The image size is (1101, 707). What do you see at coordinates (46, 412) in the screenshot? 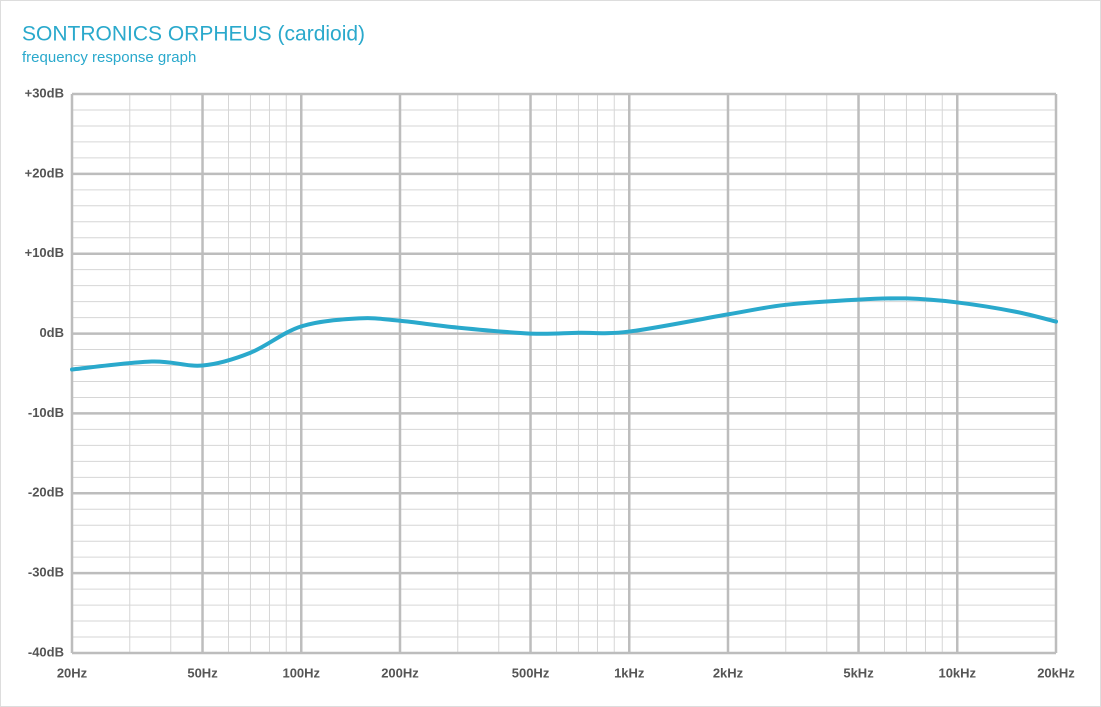
I see `y-tick-label: -10dB` at bounding box center [46, 412].